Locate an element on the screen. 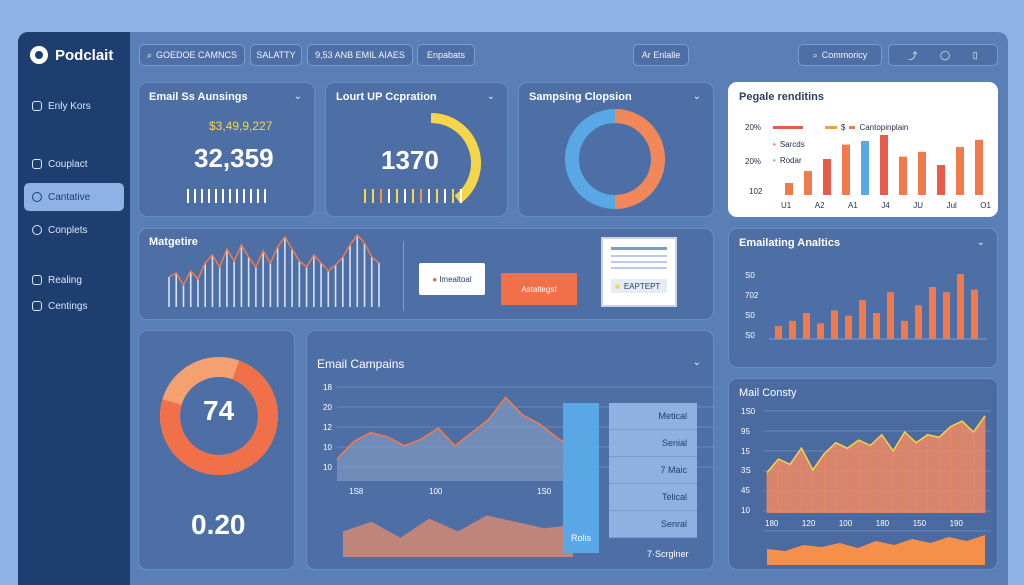 This screenshot has width=1024, height=585. trash-icon: ▯ is located at coordinates (975, 55).